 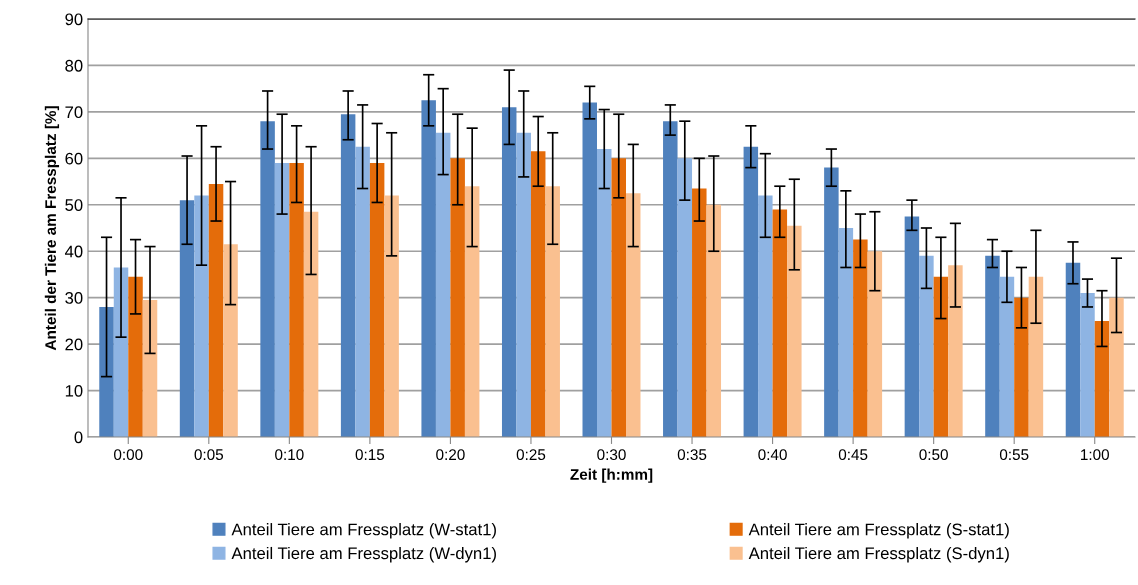 I want to click on x-tick-label: 0:10, so click(x=289, y=455).